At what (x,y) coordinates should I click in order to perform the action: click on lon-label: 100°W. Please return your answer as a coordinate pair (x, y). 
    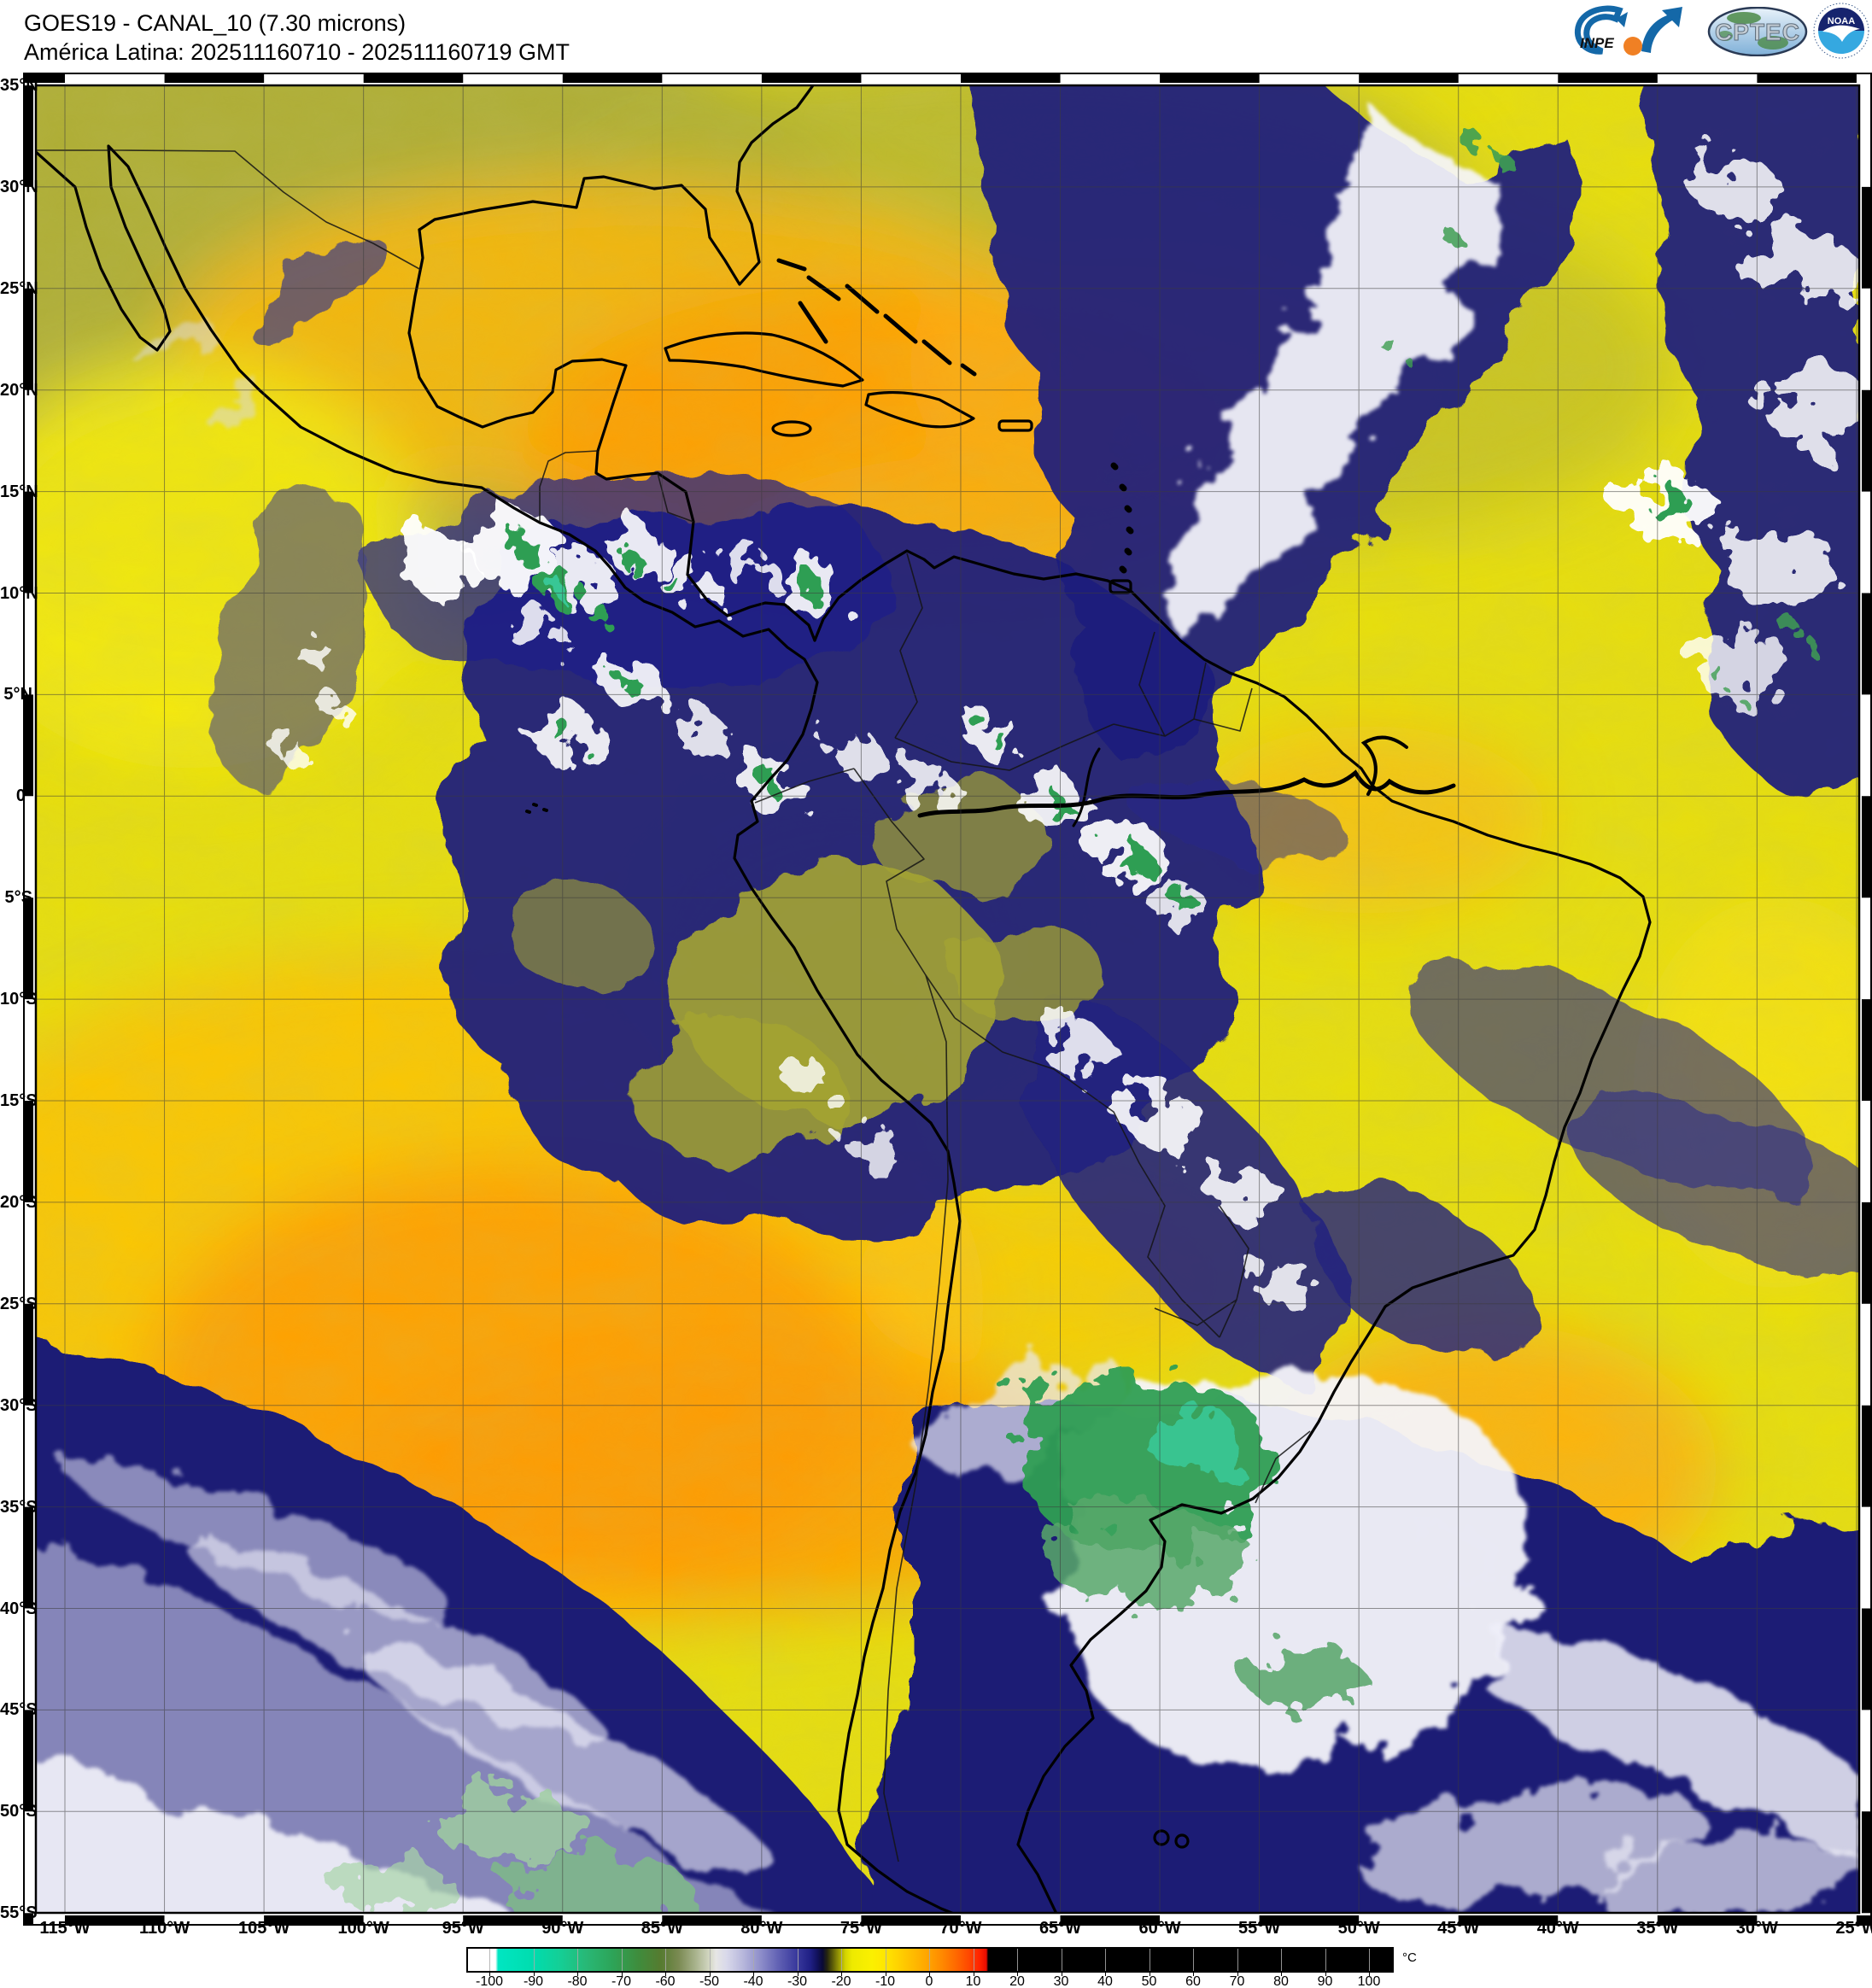
    Looking at the image, I should click on (363, 1928).